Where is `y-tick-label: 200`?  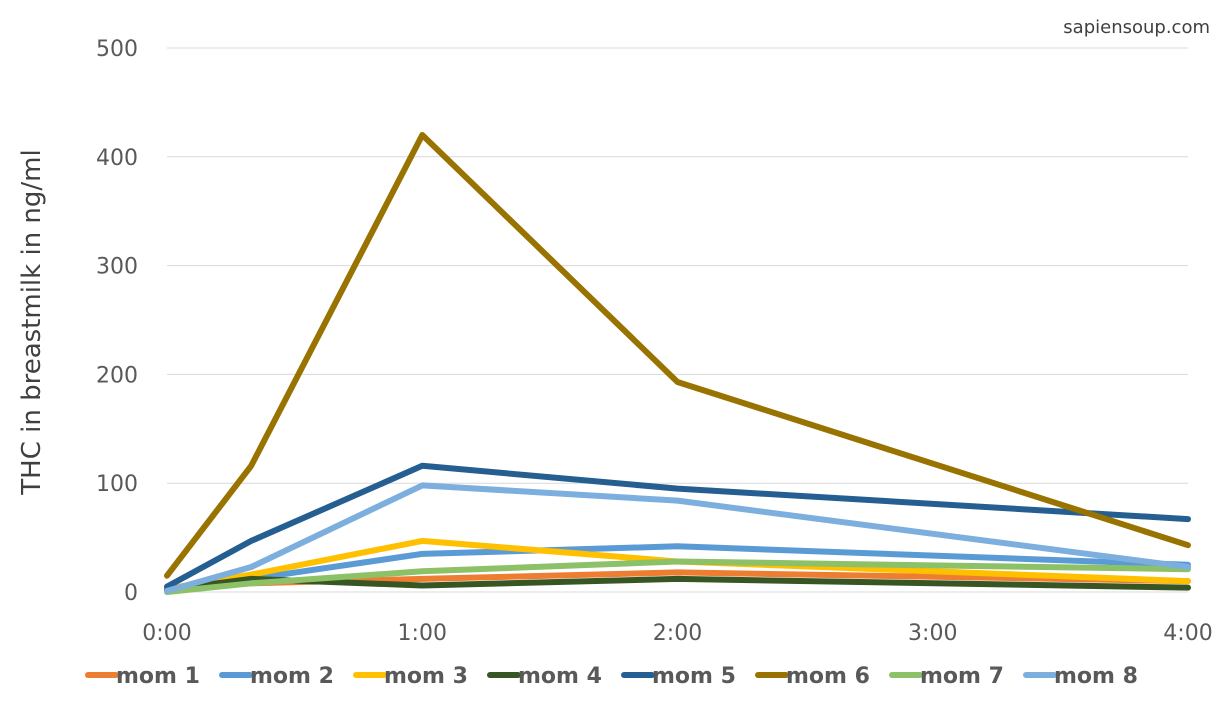 y-tick-label: 200 is located at coordinates (117, 375).